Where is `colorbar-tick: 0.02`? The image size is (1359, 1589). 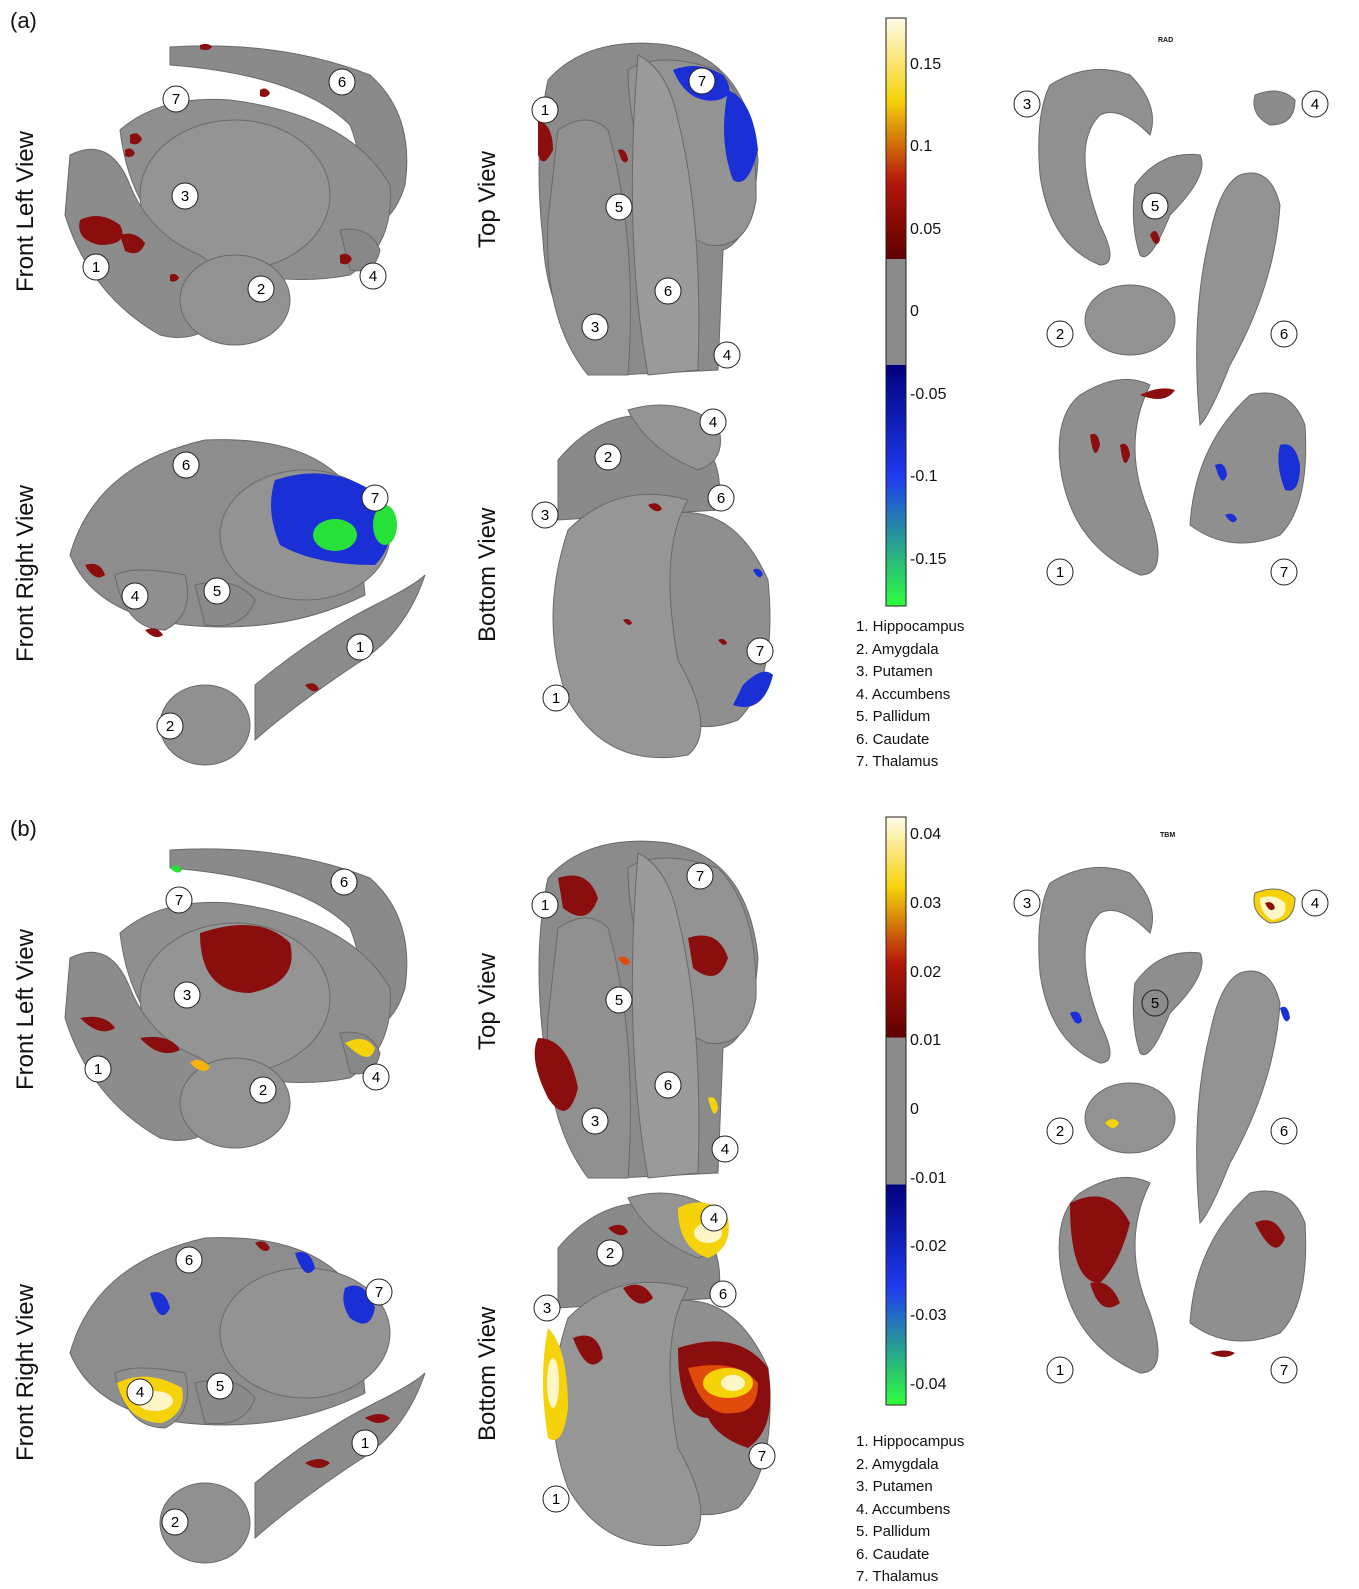
colorbar-tick: 0.02 is located at coordinates (926, 972).